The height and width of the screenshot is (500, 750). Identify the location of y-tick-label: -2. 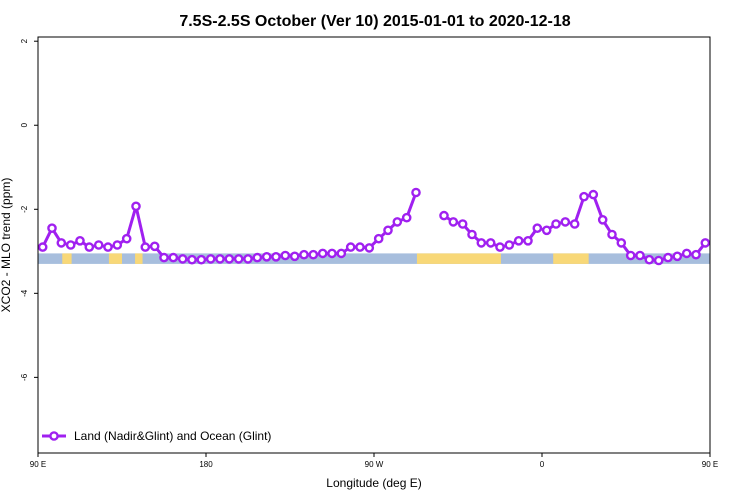
(24, 209).